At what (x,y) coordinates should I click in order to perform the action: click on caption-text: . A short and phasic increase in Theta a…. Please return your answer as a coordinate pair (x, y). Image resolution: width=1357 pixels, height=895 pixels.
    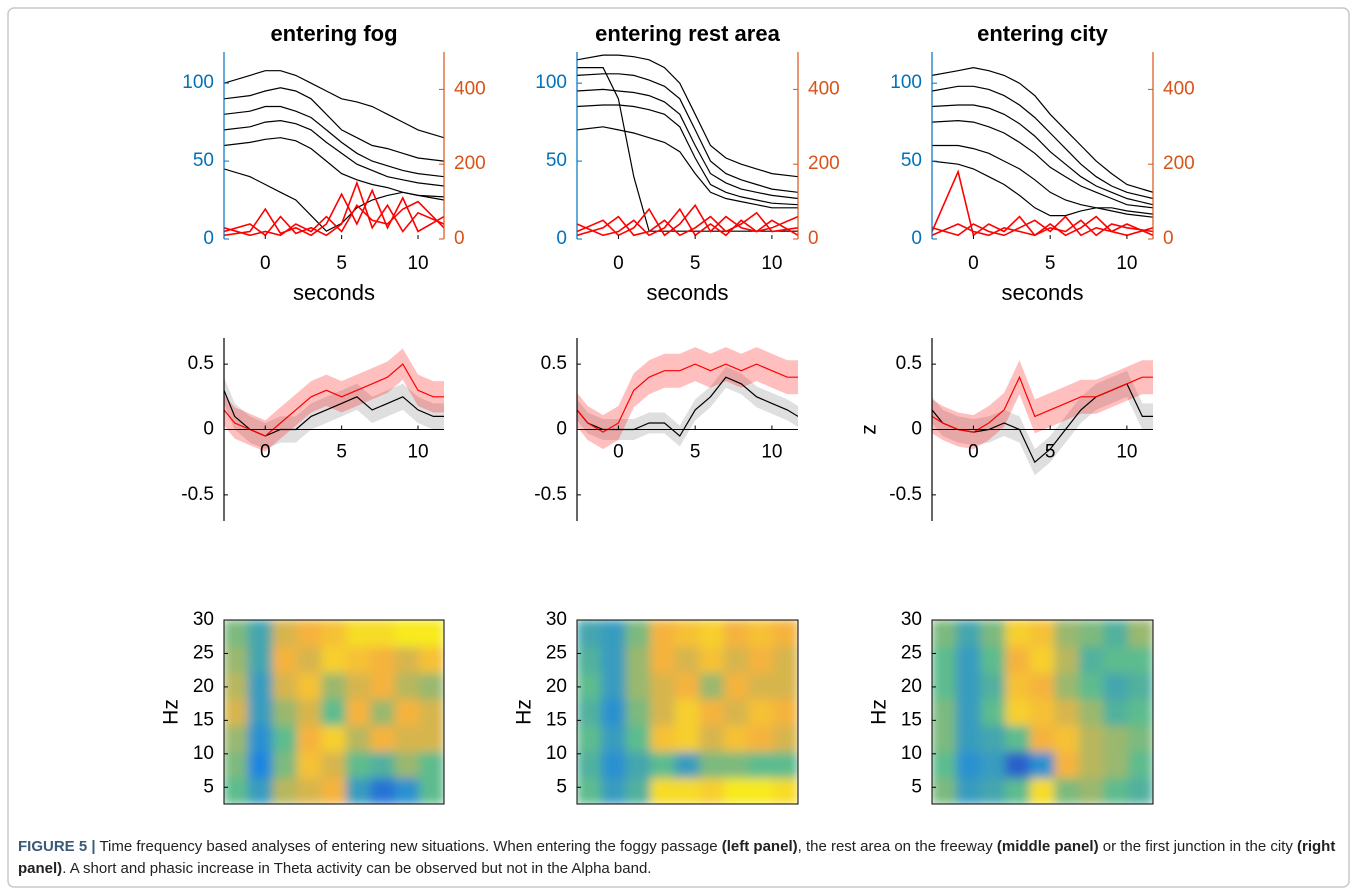
    Looking at the image, I should click on (357, 868).